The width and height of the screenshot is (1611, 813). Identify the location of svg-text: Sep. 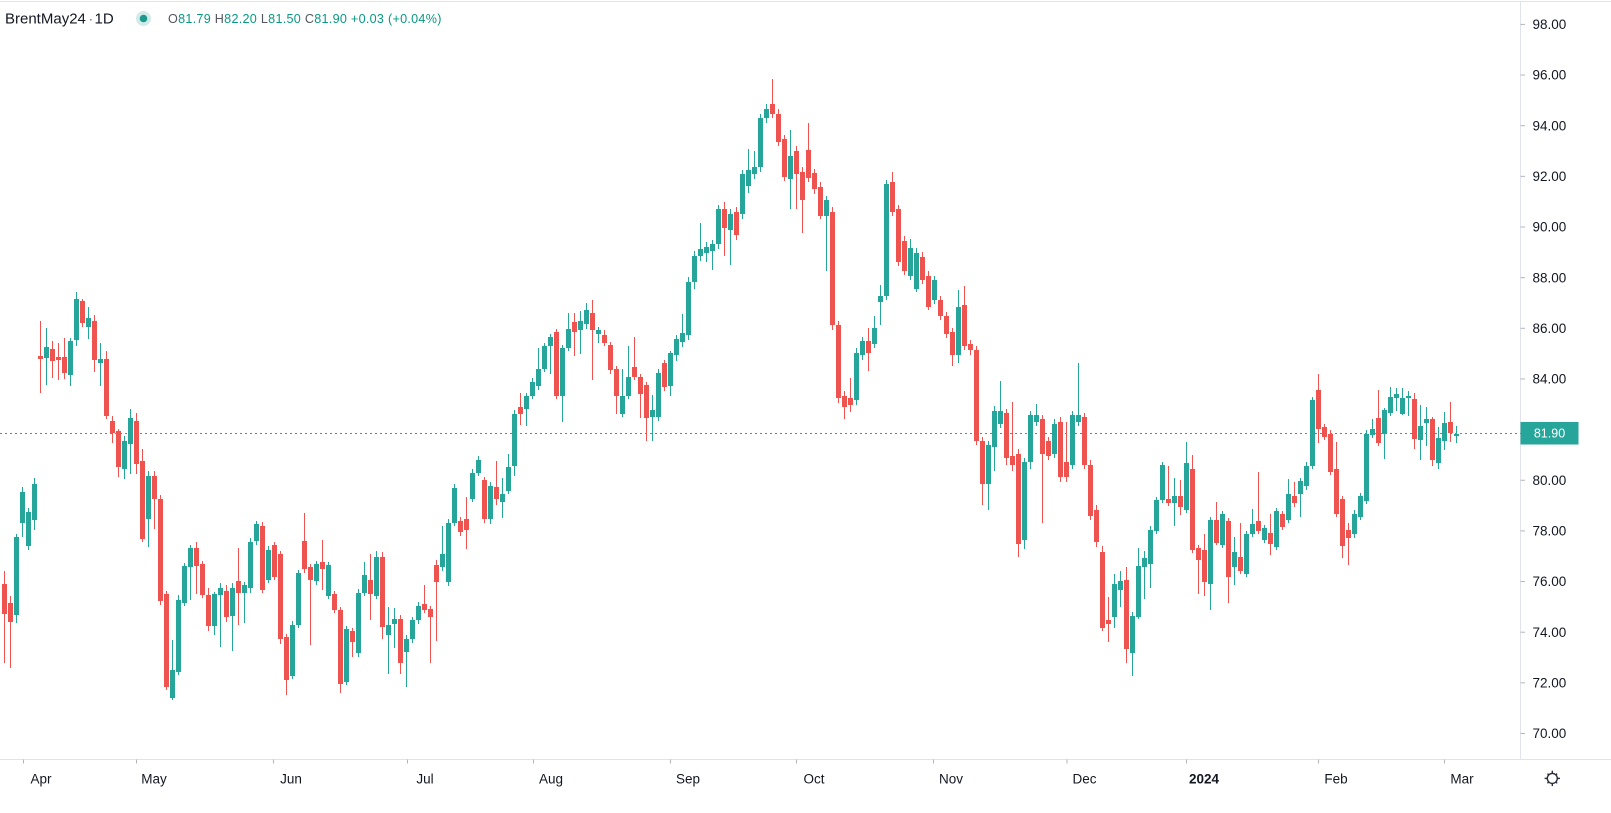
(688, 779).